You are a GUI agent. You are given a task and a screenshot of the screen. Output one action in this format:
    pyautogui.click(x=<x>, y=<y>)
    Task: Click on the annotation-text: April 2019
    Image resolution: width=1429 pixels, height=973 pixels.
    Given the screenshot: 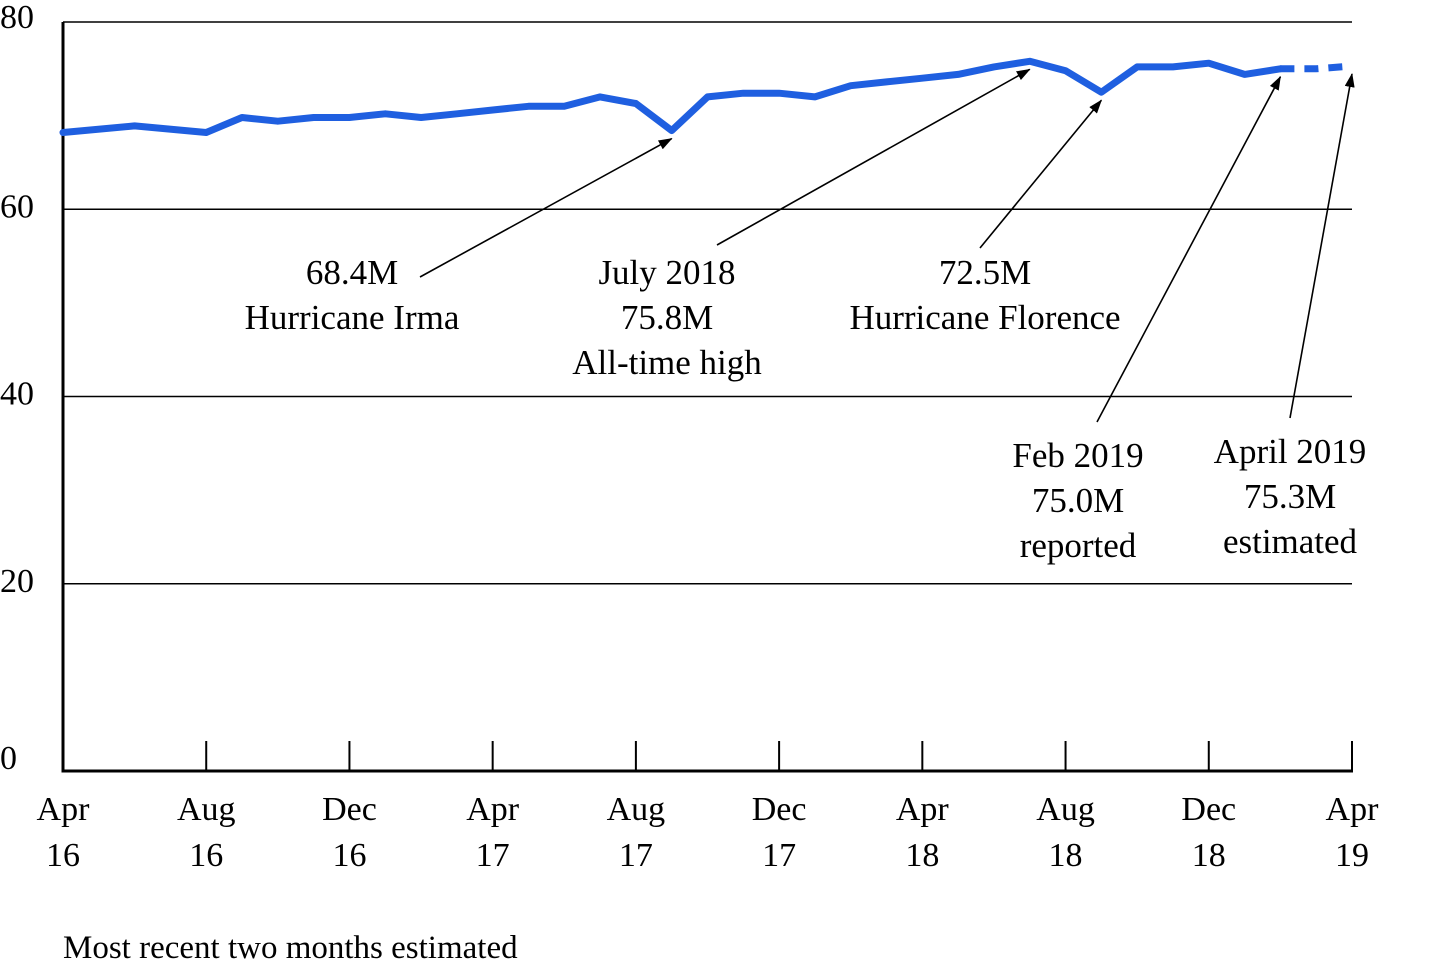 What is the action you would take?
    pyautogui.click(x=1290, y=451)
    